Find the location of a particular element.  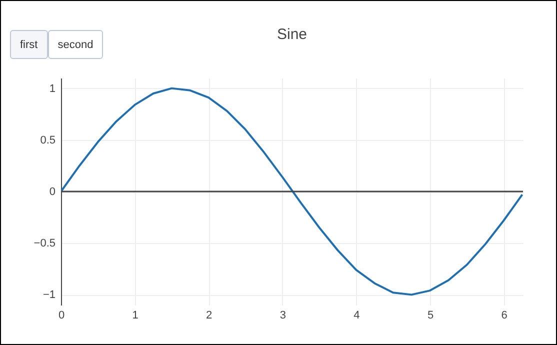

x-tick-label: 2 is located at coordinates (209, 316).